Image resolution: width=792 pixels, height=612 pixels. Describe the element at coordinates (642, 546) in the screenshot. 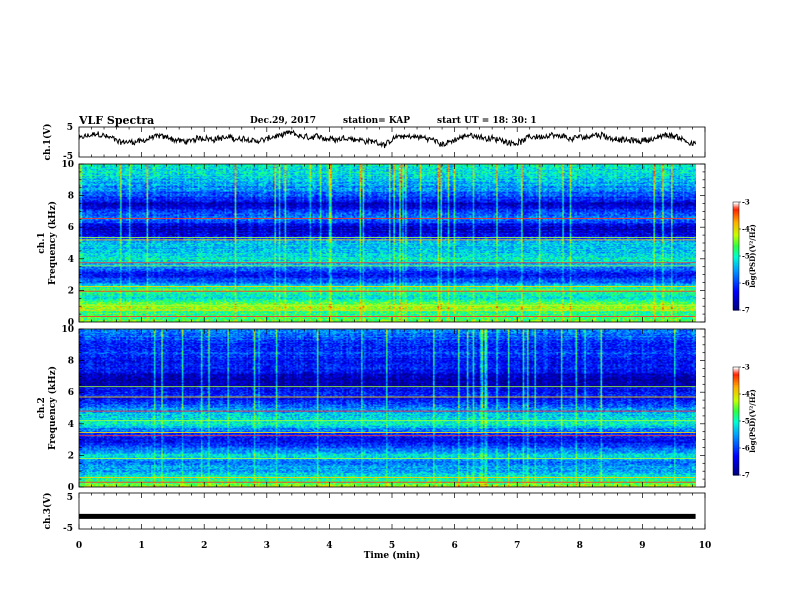

I see `time-ticklabel: 9` at that location.